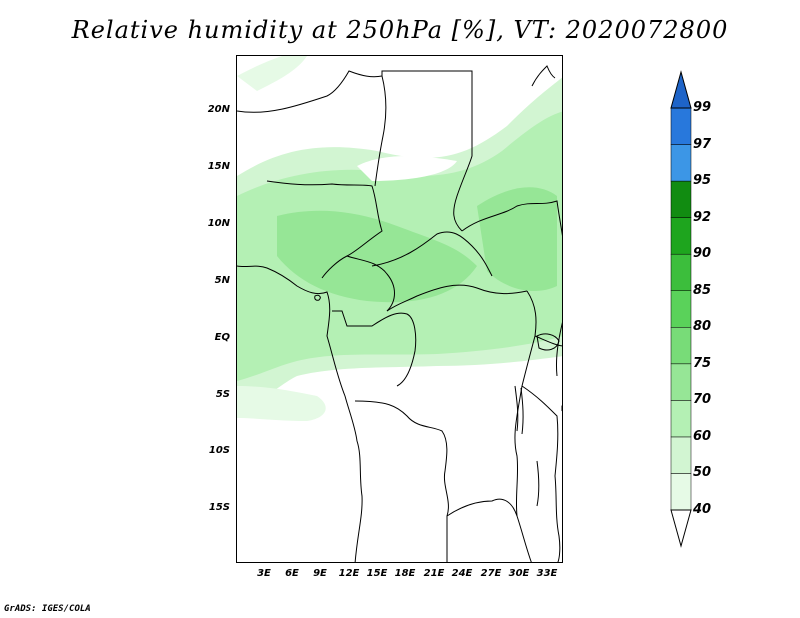  Describe the element at coordinates (702, 181) in the screenshot. I see `colorbar-label: 95` at that location.